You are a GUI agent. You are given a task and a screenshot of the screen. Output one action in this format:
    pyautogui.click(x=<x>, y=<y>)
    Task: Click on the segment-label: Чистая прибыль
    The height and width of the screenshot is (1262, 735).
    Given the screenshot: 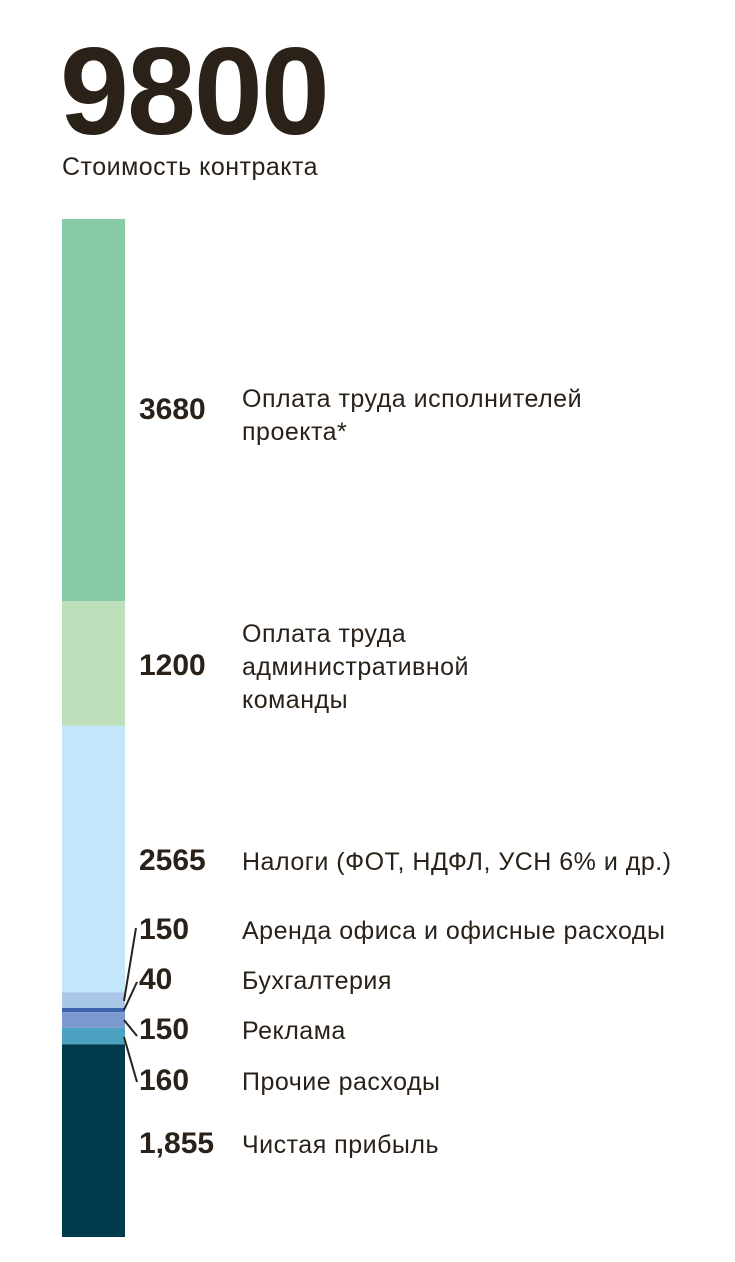 What is the action you would take?
    pyautogui.click(x=340, y=1145)
    